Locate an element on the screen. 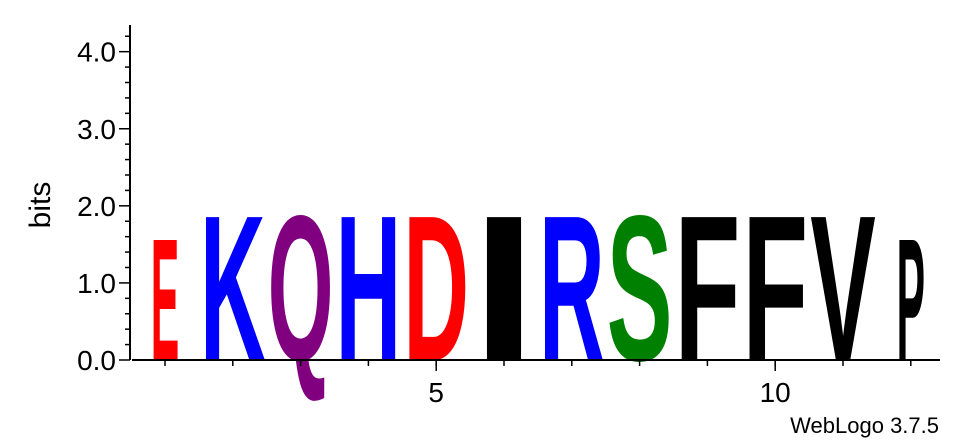 The width and height of the screenshot is (963, 444). y-tick-label: 2.0 is located at coordinates (96, 206).